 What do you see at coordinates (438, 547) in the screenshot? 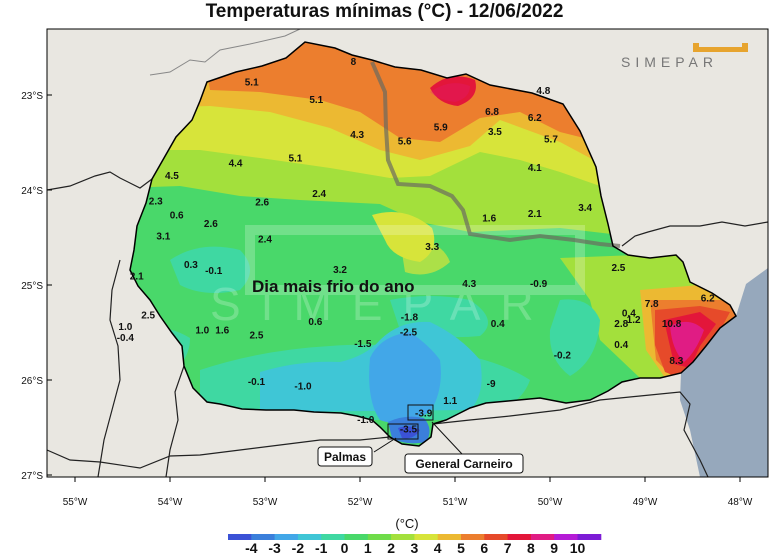
I see `colorbar-label: 4` at bounding box center [438, 547].